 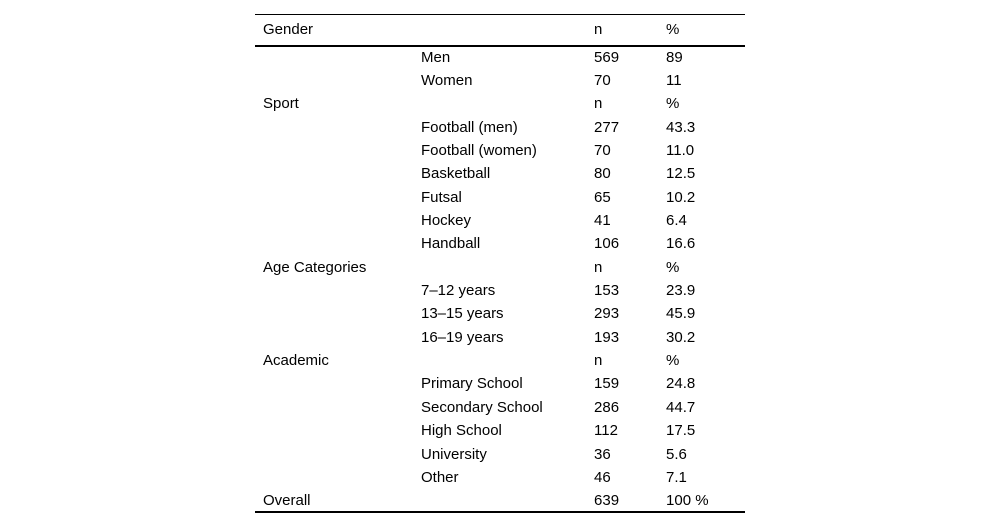 I want to click on group-cell: Age Categories, so click(x=315, y=267).